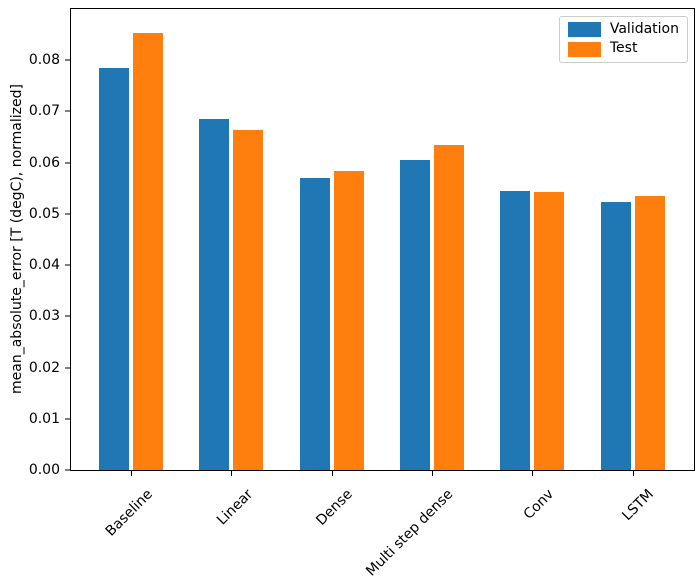 This screenshot has height=582, width=700. Describe the element at coordinates (644, 29) in the screenshot. I see `legend-label-validation: Validation` at that location.